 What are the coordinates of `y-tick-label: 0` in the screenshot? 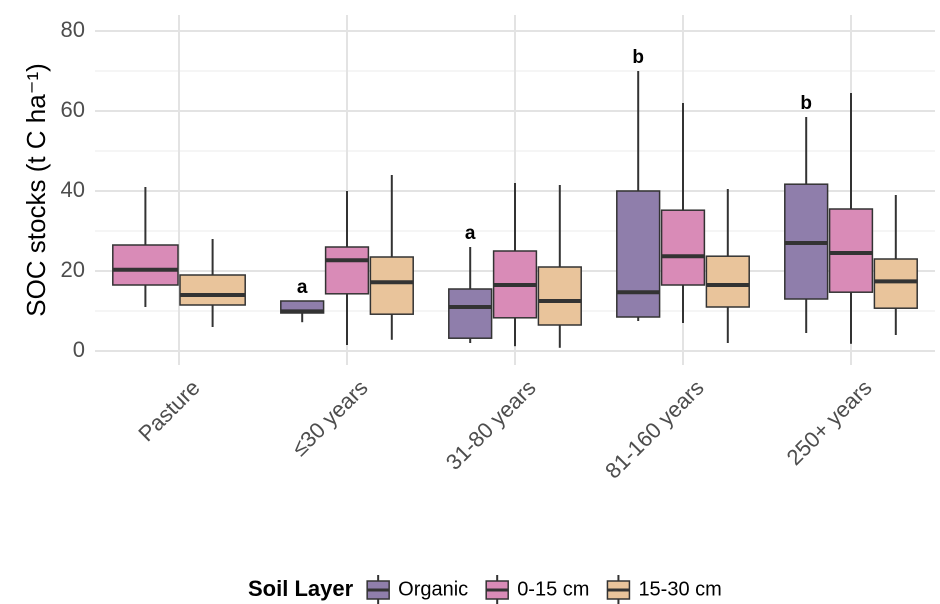 It's located at (79, 349).